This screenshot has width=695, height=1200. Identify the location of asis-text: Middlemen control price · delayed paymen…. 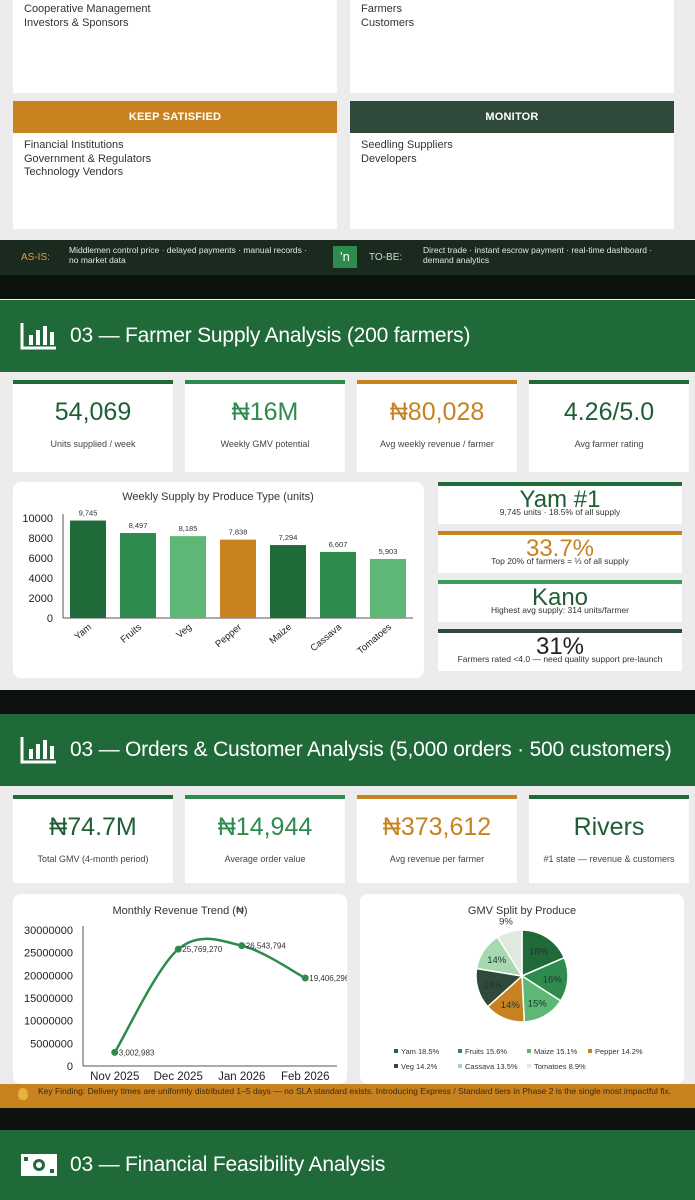
(188, 255).